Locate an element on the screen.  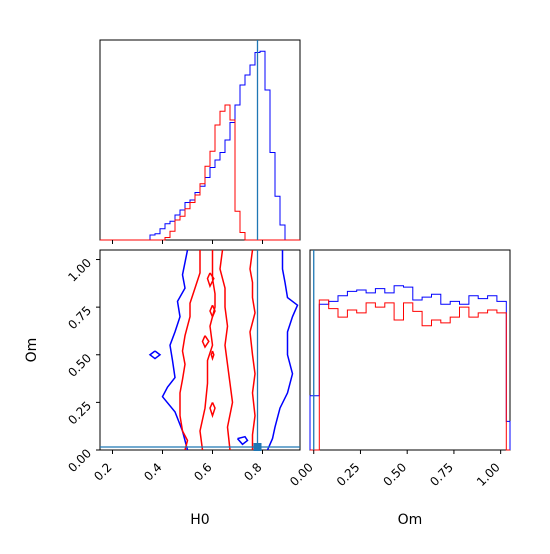
om-xtick-label: 0.25 is located at coordinates (348, 474).